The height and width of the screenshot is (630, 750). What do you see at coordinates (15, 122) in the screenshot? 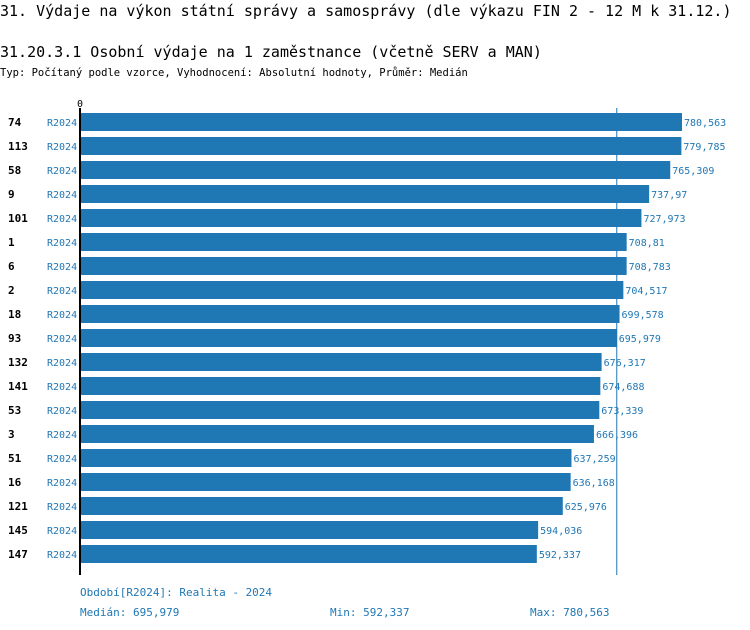
I see `category-label: 74` at bounding box center [15, 122].